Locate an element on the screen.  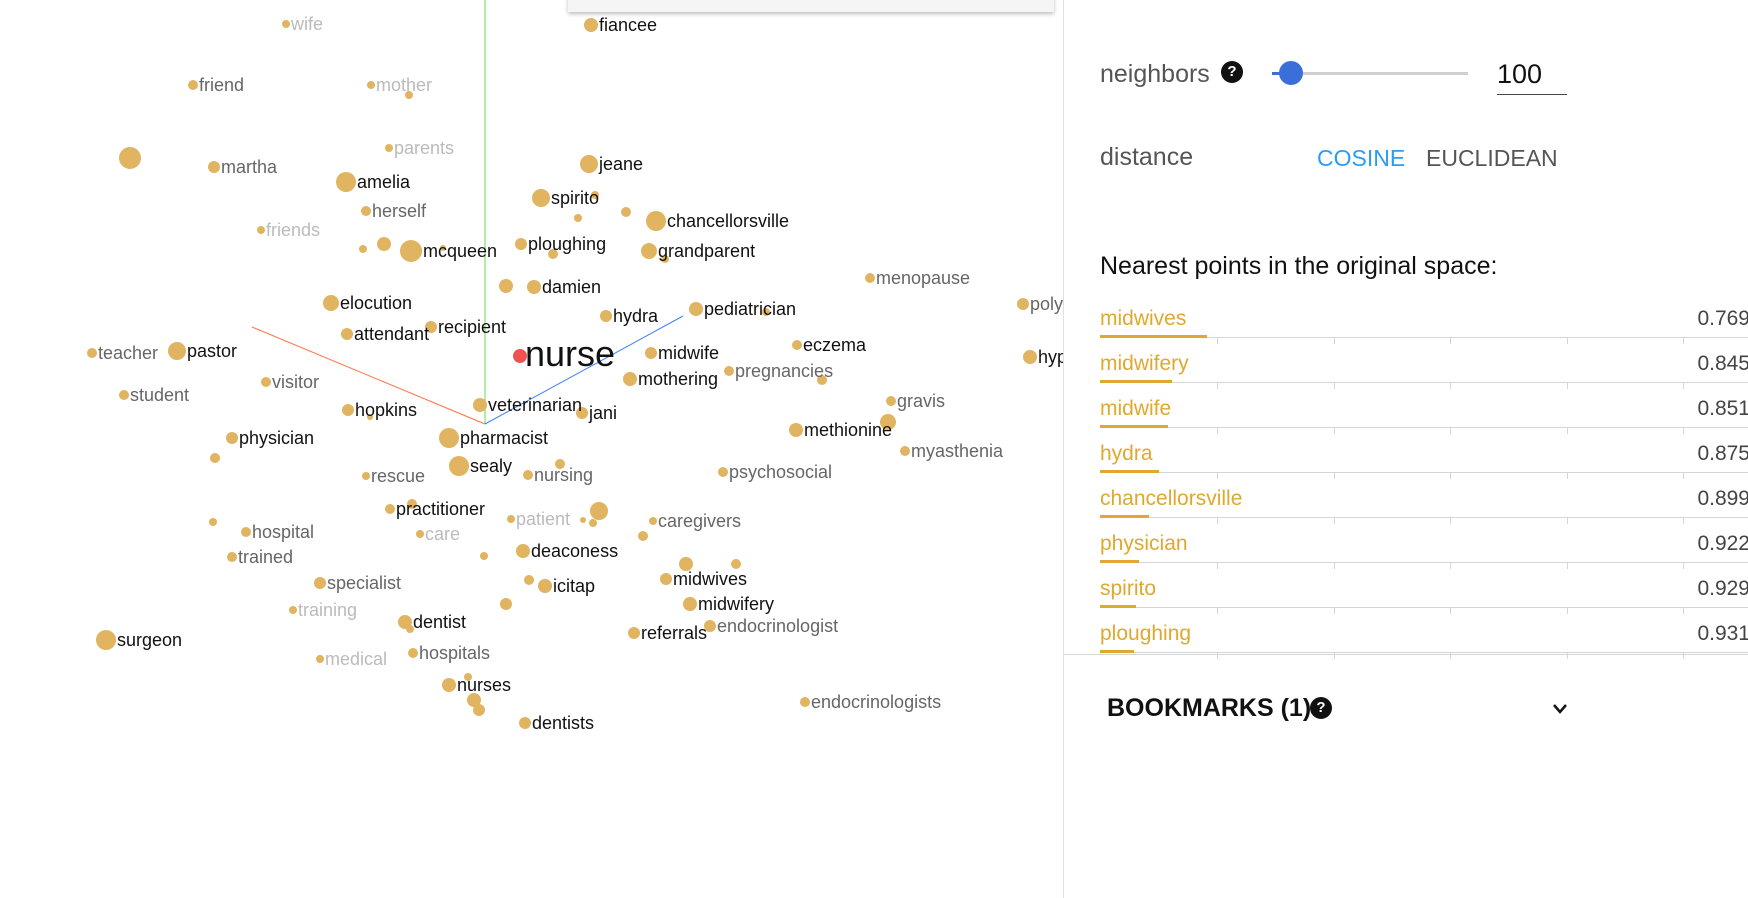
point-label: herself is located at coordinates (399, 211).